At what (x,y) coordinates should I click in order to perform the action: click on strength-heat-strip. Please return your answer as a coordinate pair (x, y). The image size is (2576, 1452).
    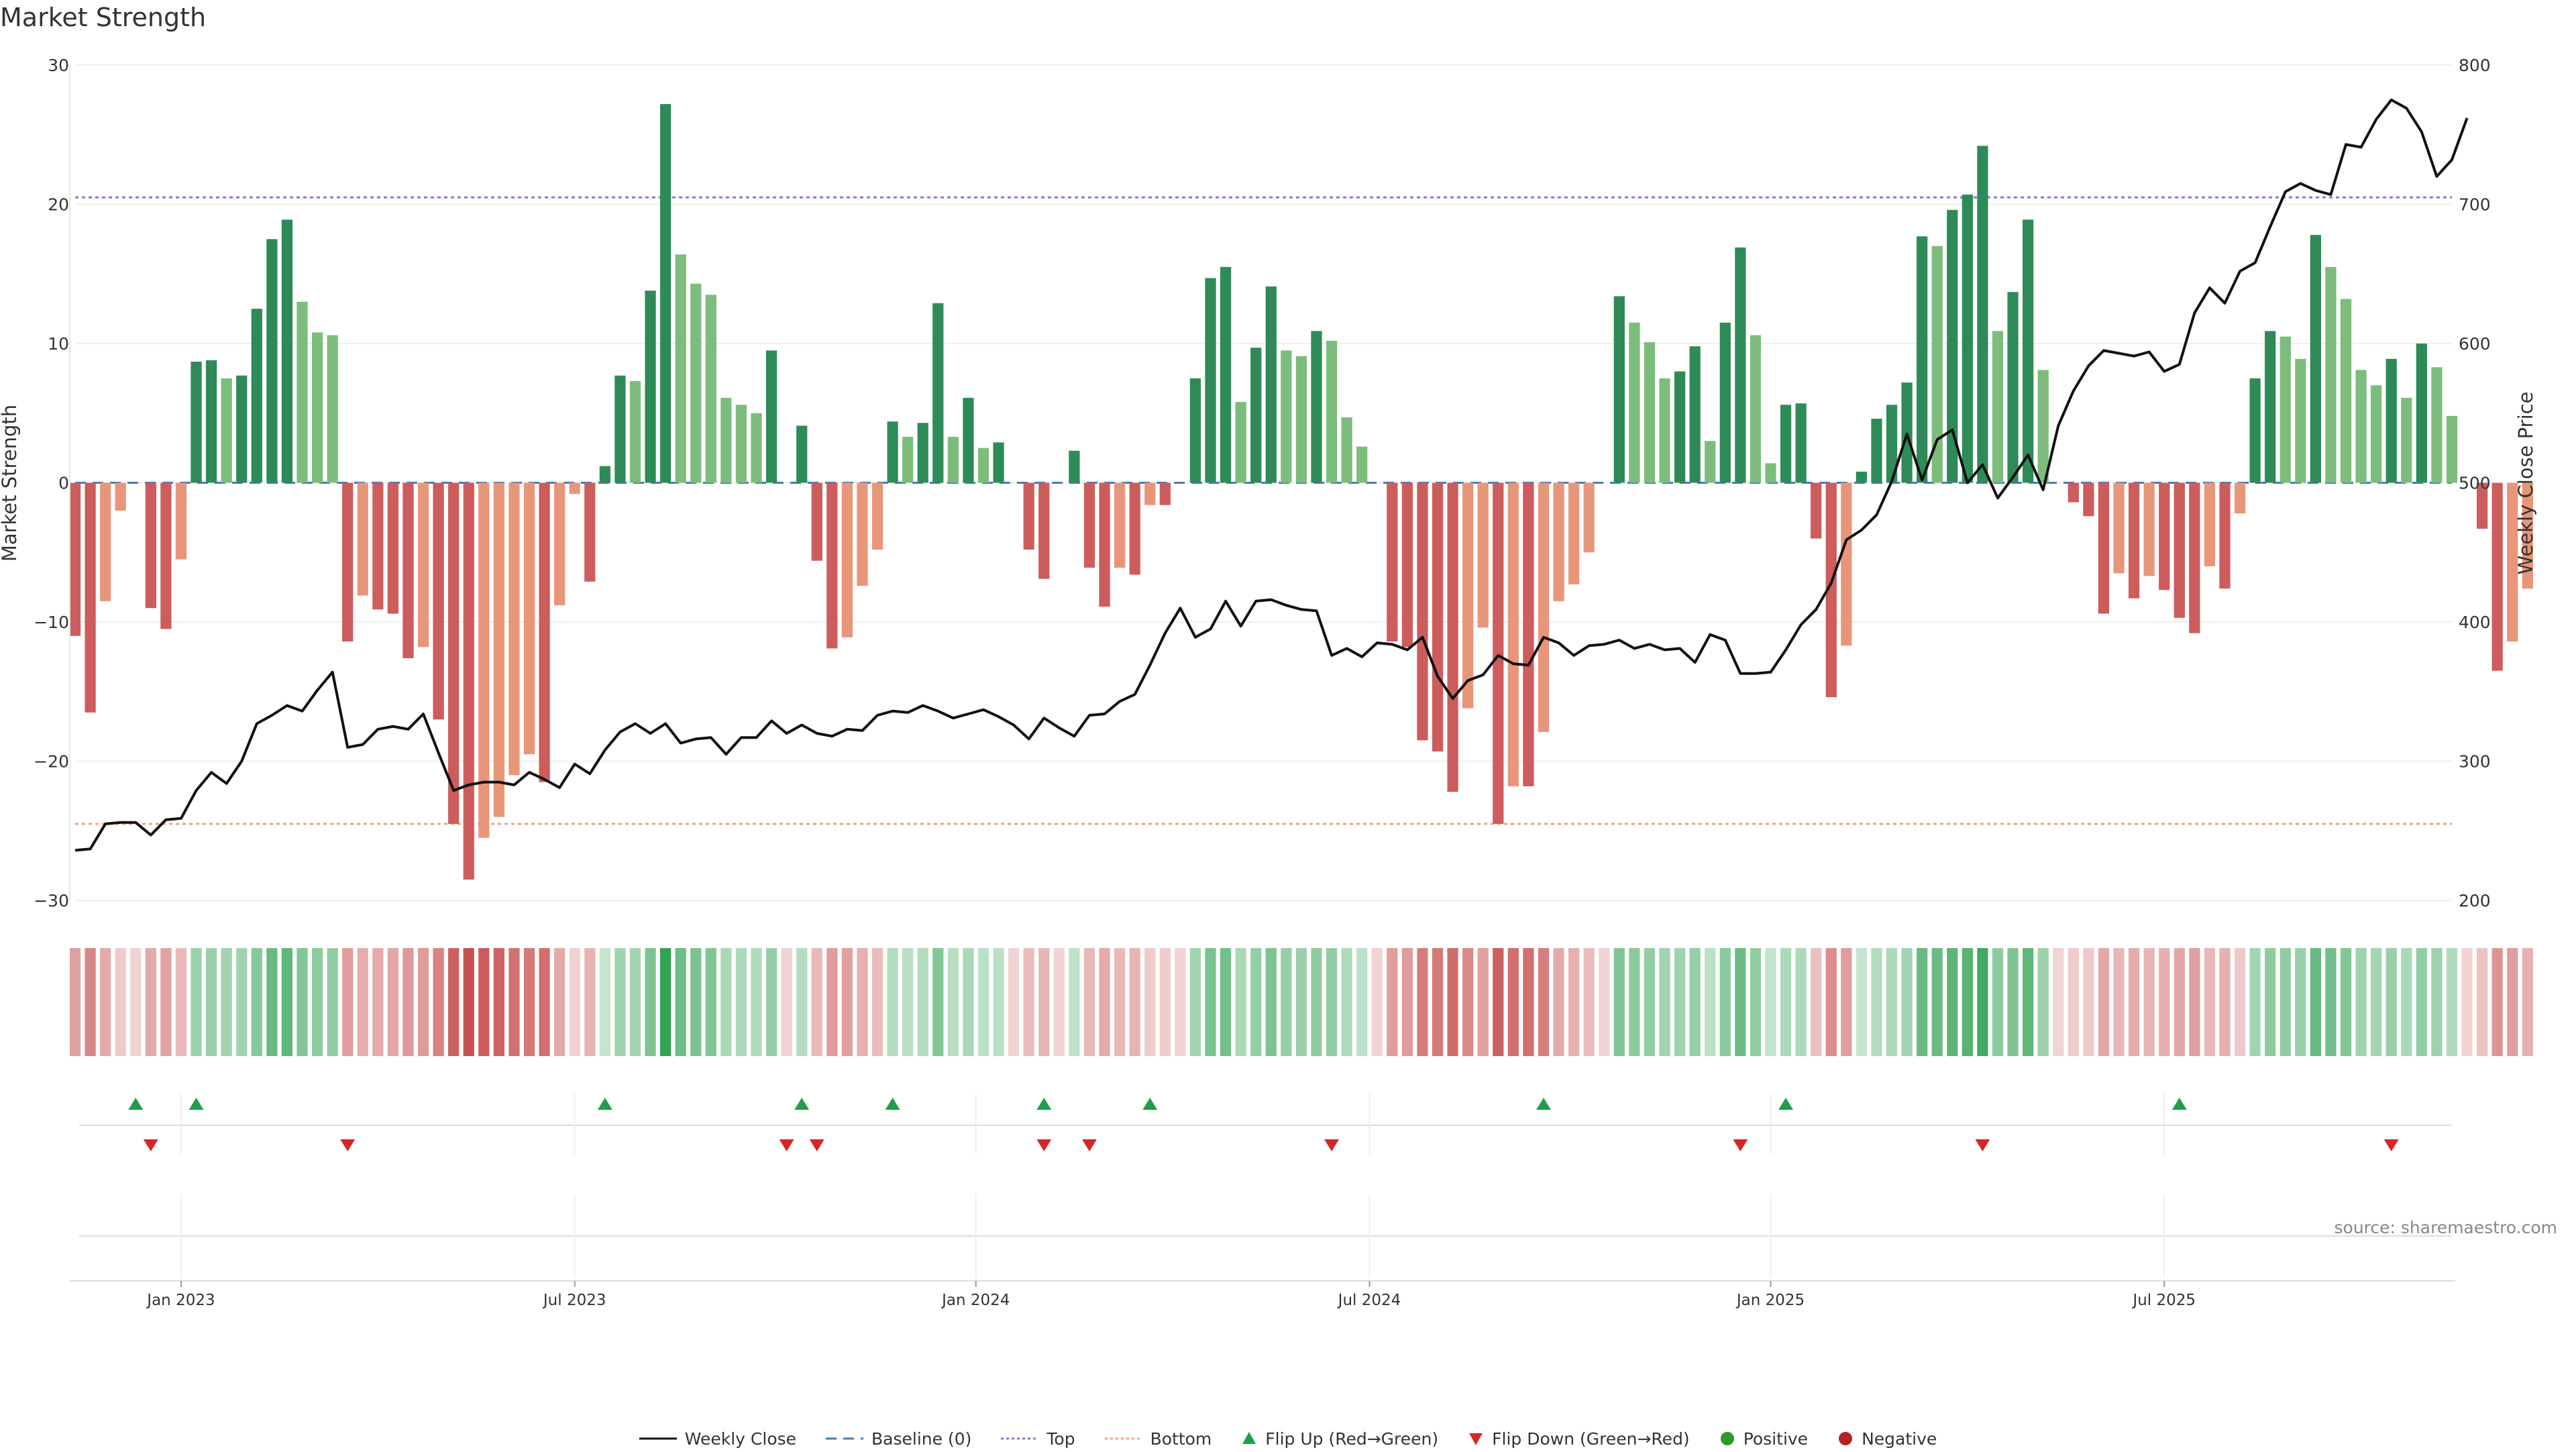
    Looking at the image, I should click on (1301, 1002).